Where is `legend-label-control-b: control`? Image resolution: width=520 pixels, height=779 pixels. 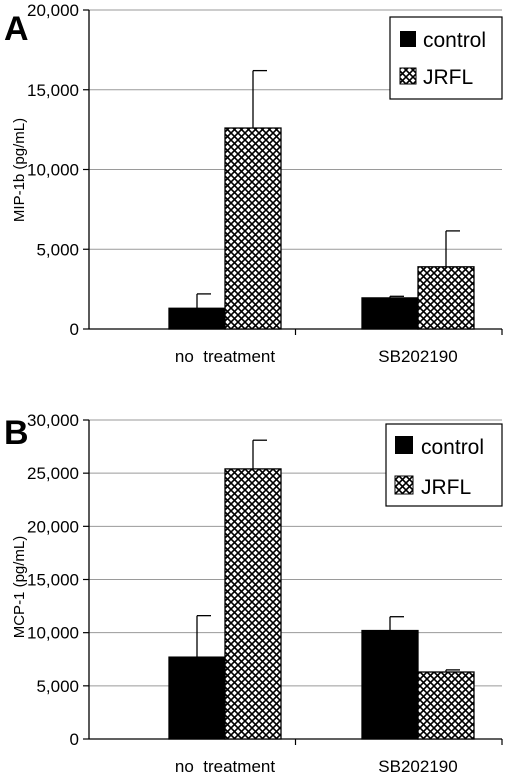
legend-label-control-b: control is located at coordinates (452, 447).